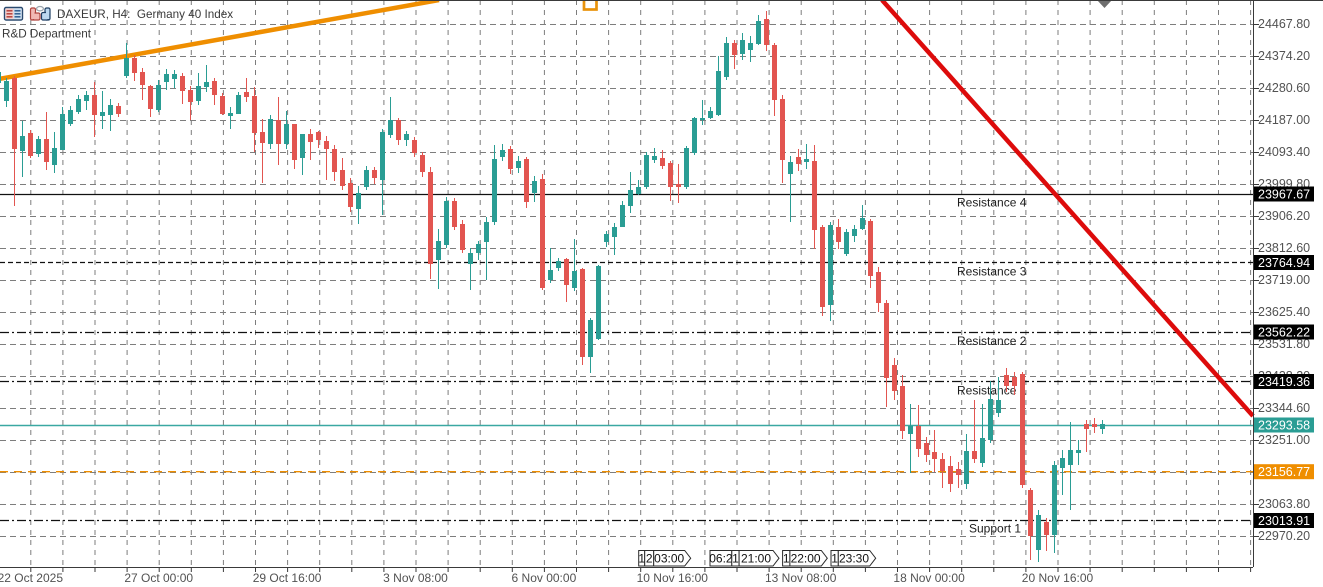 The height and width of the screenshot is (587, 1323). What do you see at coordinates (1284, 408) in the screenshot?
I see `svg-text: 23344.60` at bounding box center [1284, 408].